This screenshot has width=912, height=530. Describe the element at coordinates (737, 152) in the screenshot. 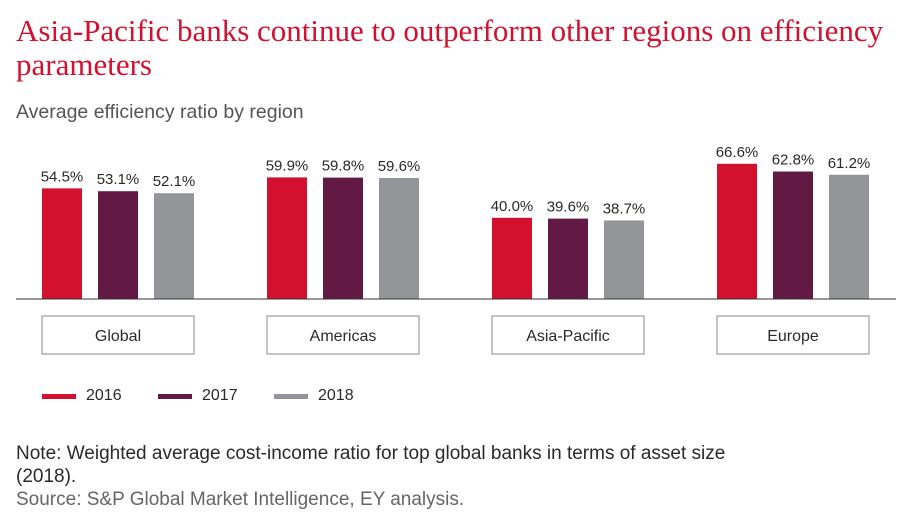

I see `data-label: 66.6%` at that location.